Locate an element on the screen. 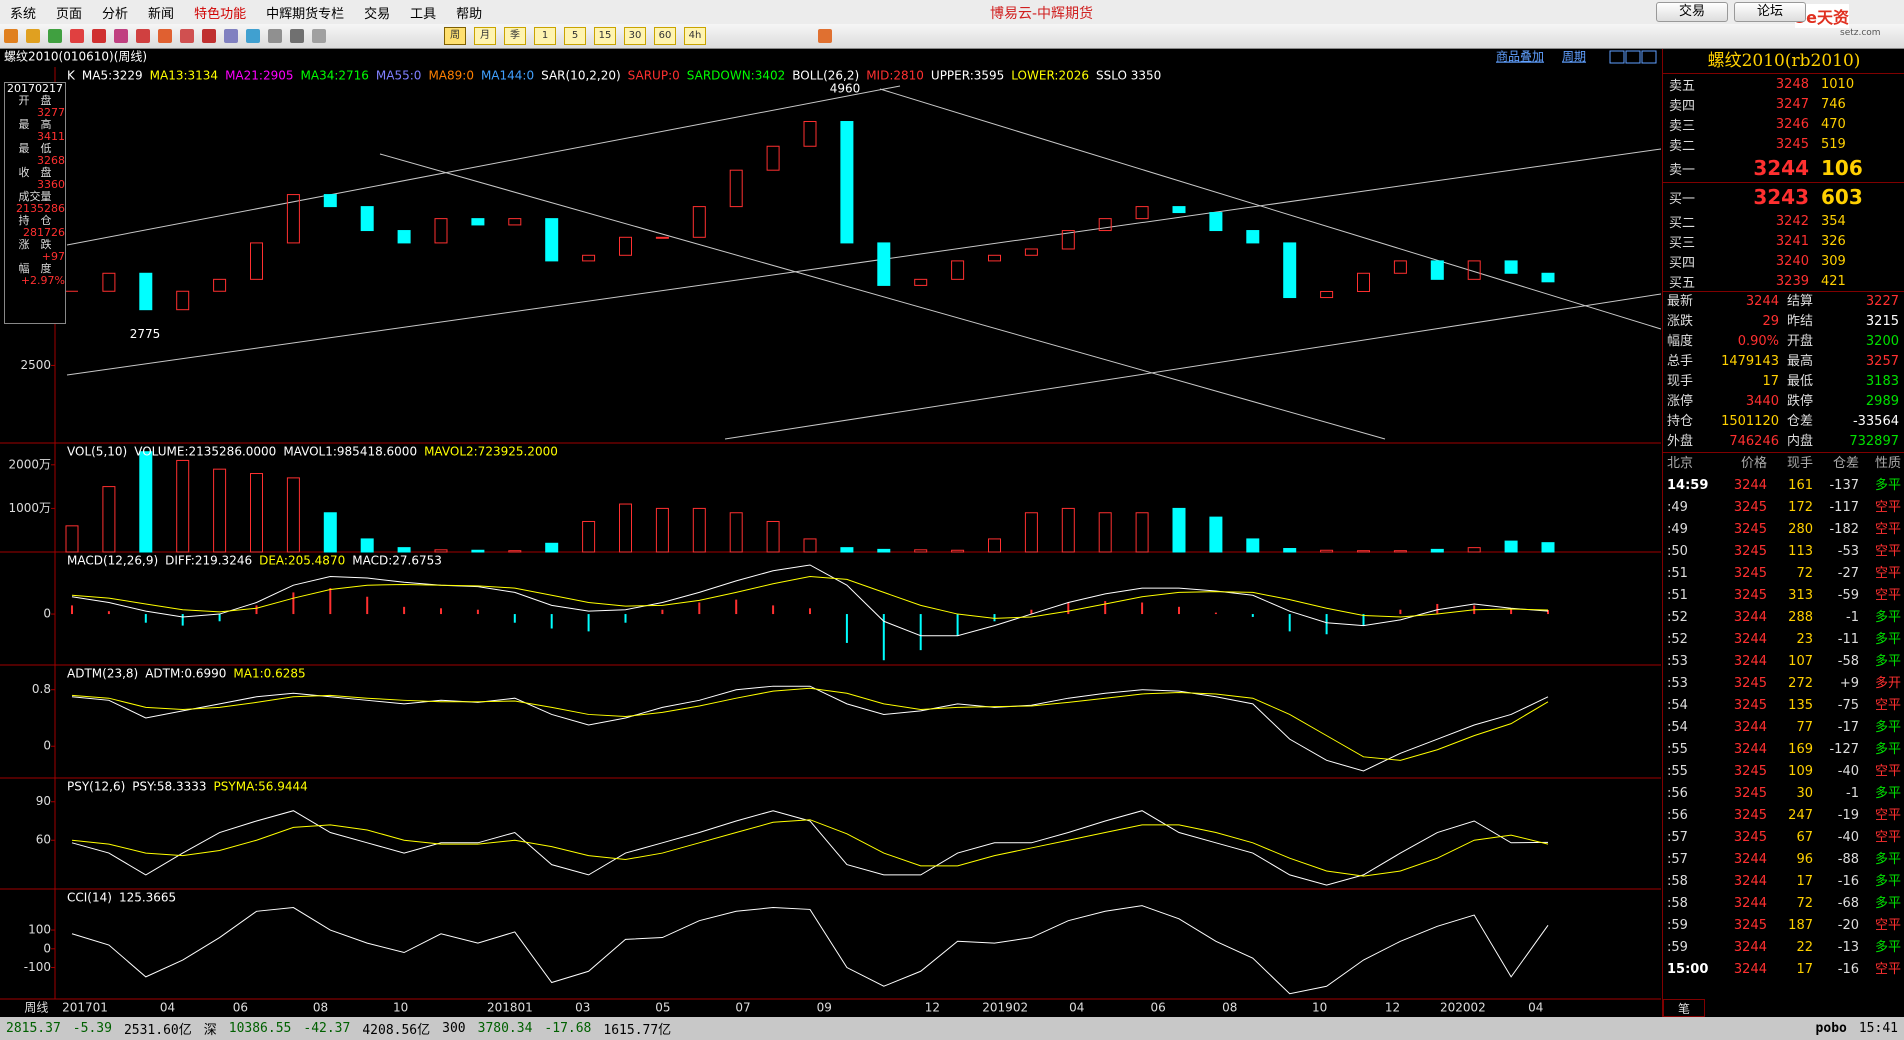 This screenshot has width=1904, height=1040. stat-value: 17 is located at coordinates (1770, 381).